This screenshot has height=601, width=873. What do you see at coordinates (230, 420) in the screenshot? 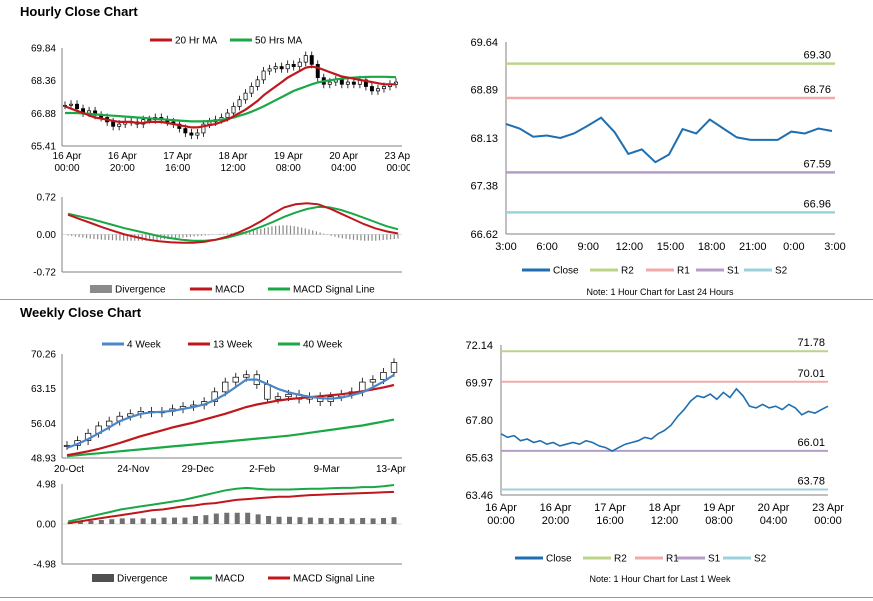
I see `ma13-line` at bounding box center [230, 420].